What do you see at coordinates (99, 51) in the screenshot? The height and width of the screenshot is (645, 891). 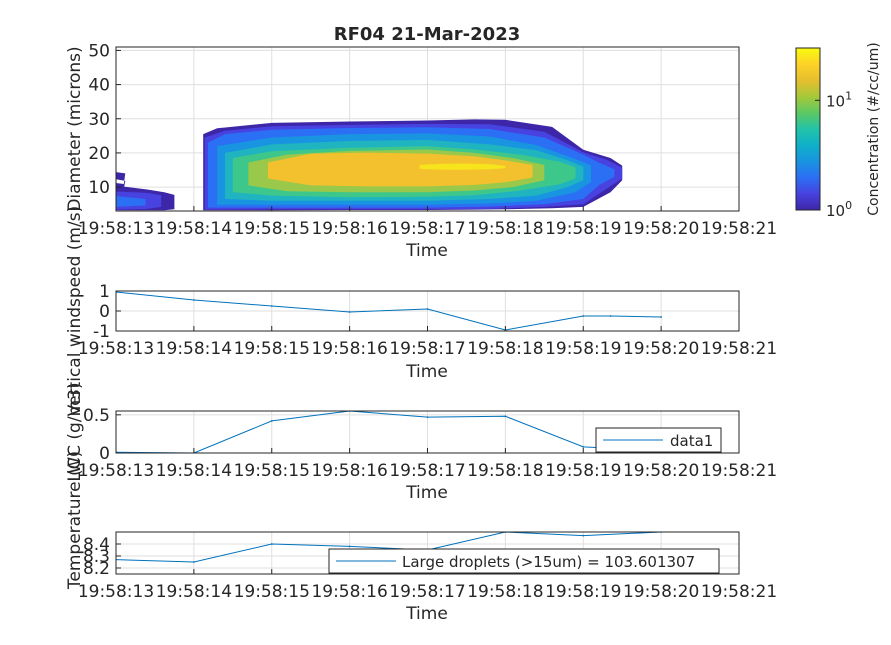 I see `y-tick-label: 50` at bounding box center [99, 51].